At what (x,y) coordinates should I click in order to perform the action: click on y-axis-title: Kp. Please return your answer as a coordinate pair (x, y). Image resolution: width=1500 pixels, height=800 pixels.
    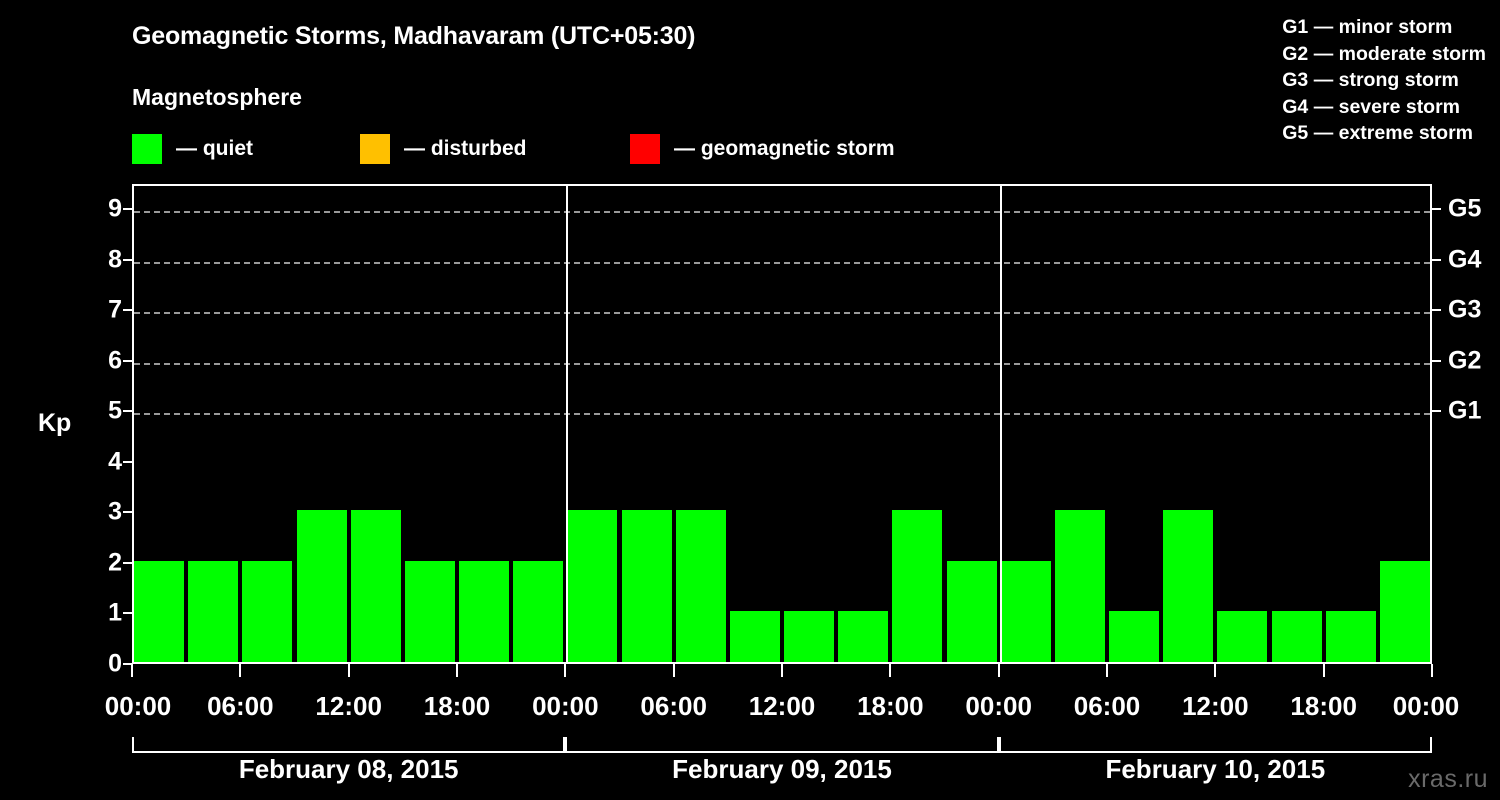
    Looking at the image, I should click on (55, 423).